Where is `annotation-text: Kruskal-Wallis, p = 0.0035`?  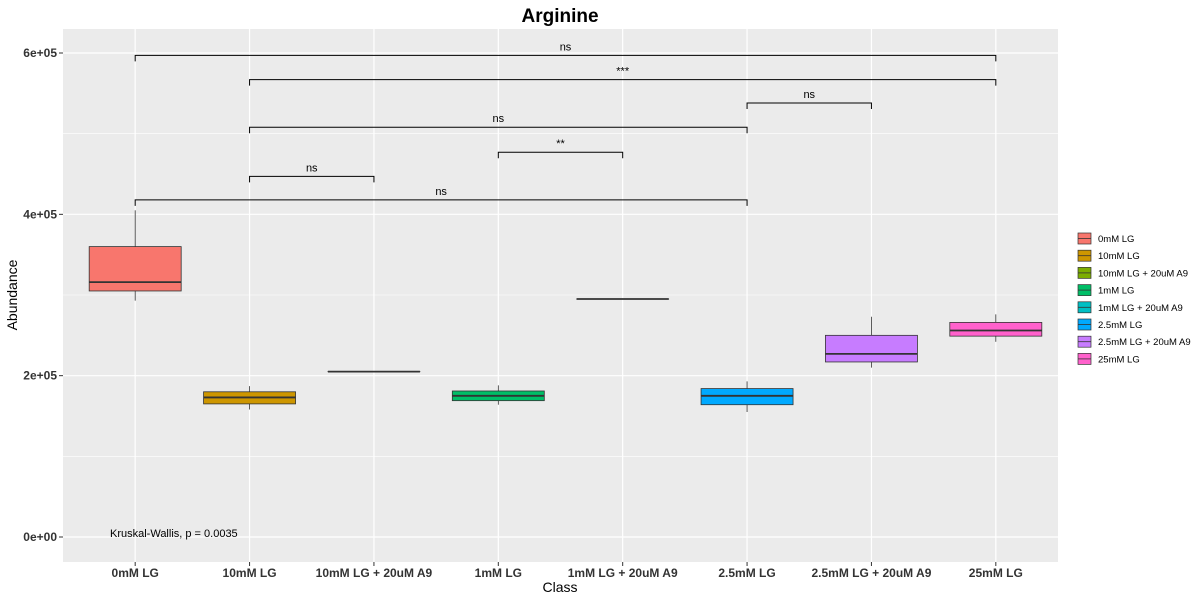 annotation-text: Kruskal-Wallis, p = 0.0035 is located at coordinates (174, 534).